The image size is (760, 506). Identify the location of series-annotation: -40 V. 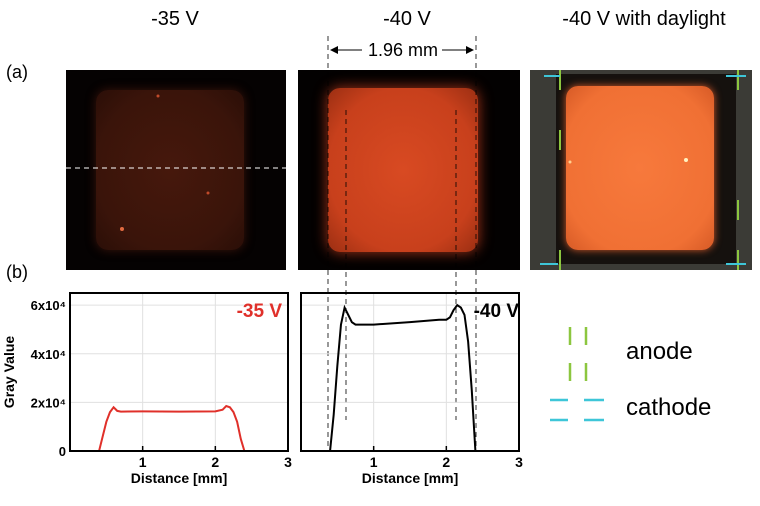
(497, 311).